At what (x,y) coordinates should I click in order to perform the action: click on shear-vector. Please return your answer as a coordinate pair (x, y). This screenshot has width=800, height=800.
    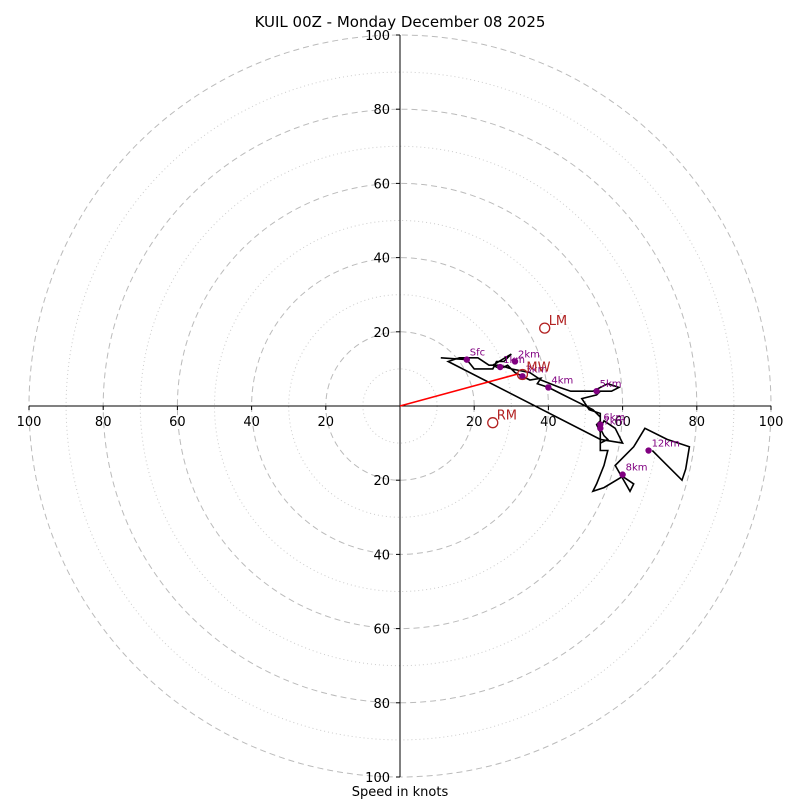
    Looking at the image, I should click on (459, 389).